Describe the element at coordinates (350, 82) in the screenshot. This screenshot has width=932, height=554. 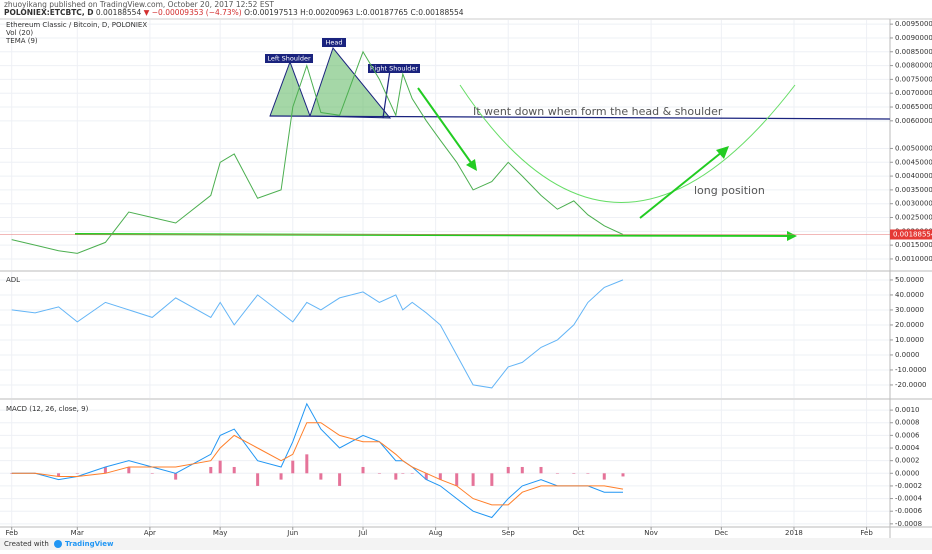
I see `head-shape` at that location.